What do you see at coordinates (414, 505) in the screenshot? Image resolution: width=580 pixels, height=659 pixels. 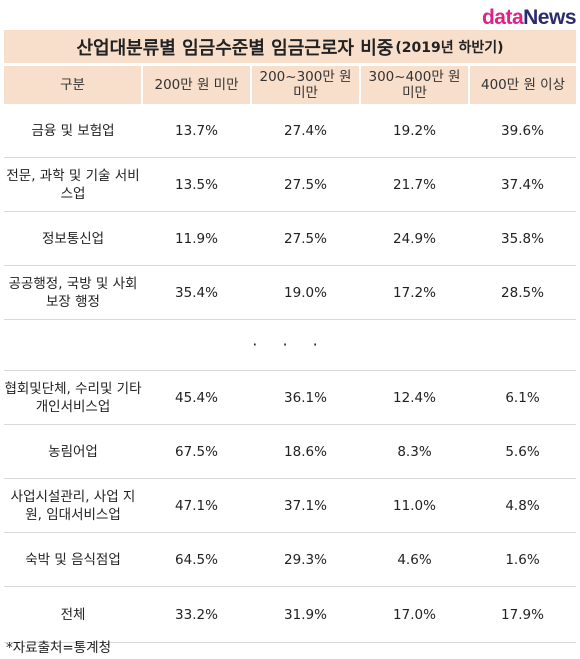 I see `row-value: 11.0%` at bounding box center [414, 505].